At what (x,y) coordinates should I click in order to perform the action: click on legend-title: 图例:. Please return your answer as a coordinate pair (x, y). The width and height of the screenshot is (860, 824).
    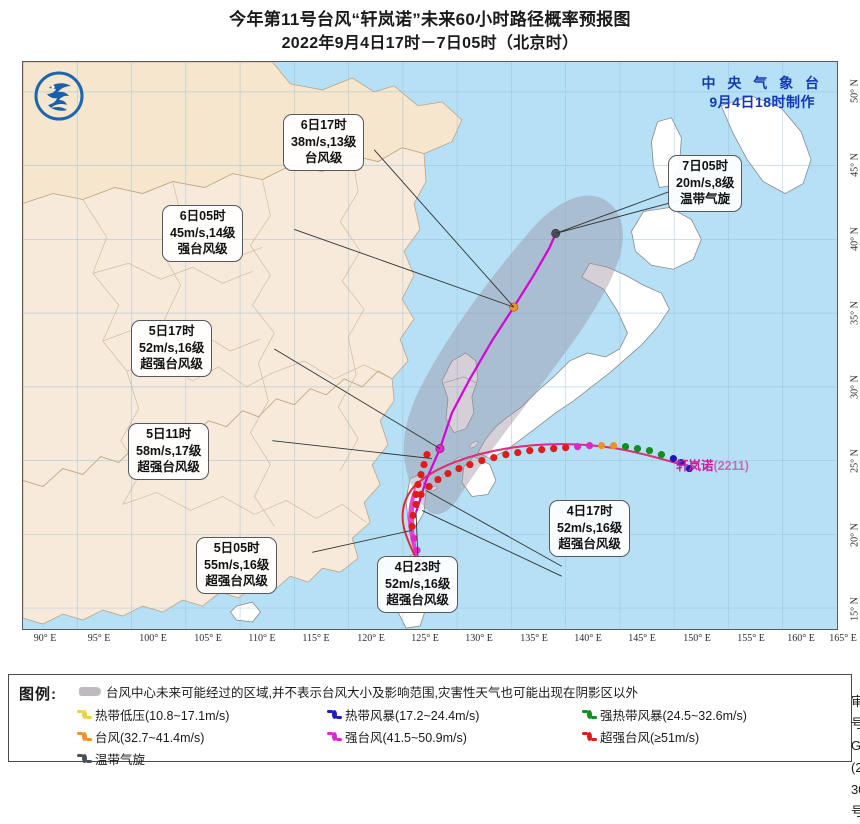
    Looking at the image, I should click on (38, 694).